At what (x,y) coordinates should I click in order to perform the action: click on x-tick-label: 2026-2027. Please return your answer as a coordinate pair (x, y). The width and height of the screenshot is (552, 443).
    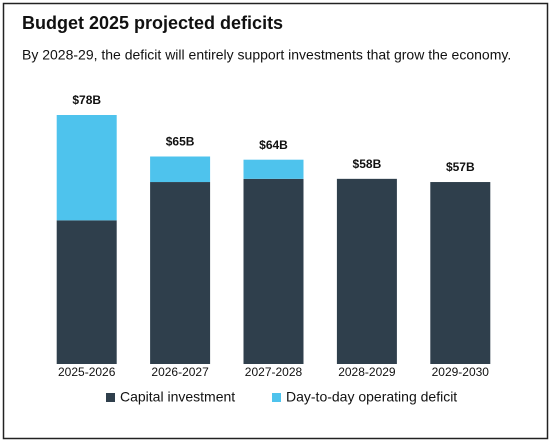
    Looking at the image, I should click on (180, 372).